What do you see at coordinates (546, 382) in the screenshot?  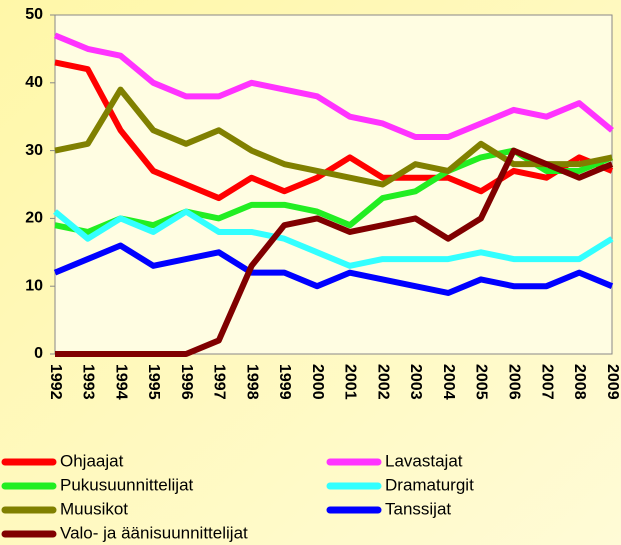 I see `x-tick-label: 2007` at bounding box center [546, 382].